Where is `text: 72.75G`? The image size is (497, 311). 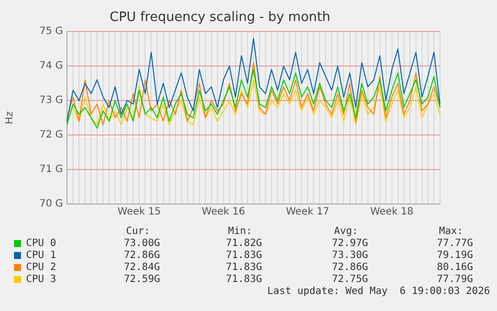
text: 72.75G is located at coordinates (349, 279).